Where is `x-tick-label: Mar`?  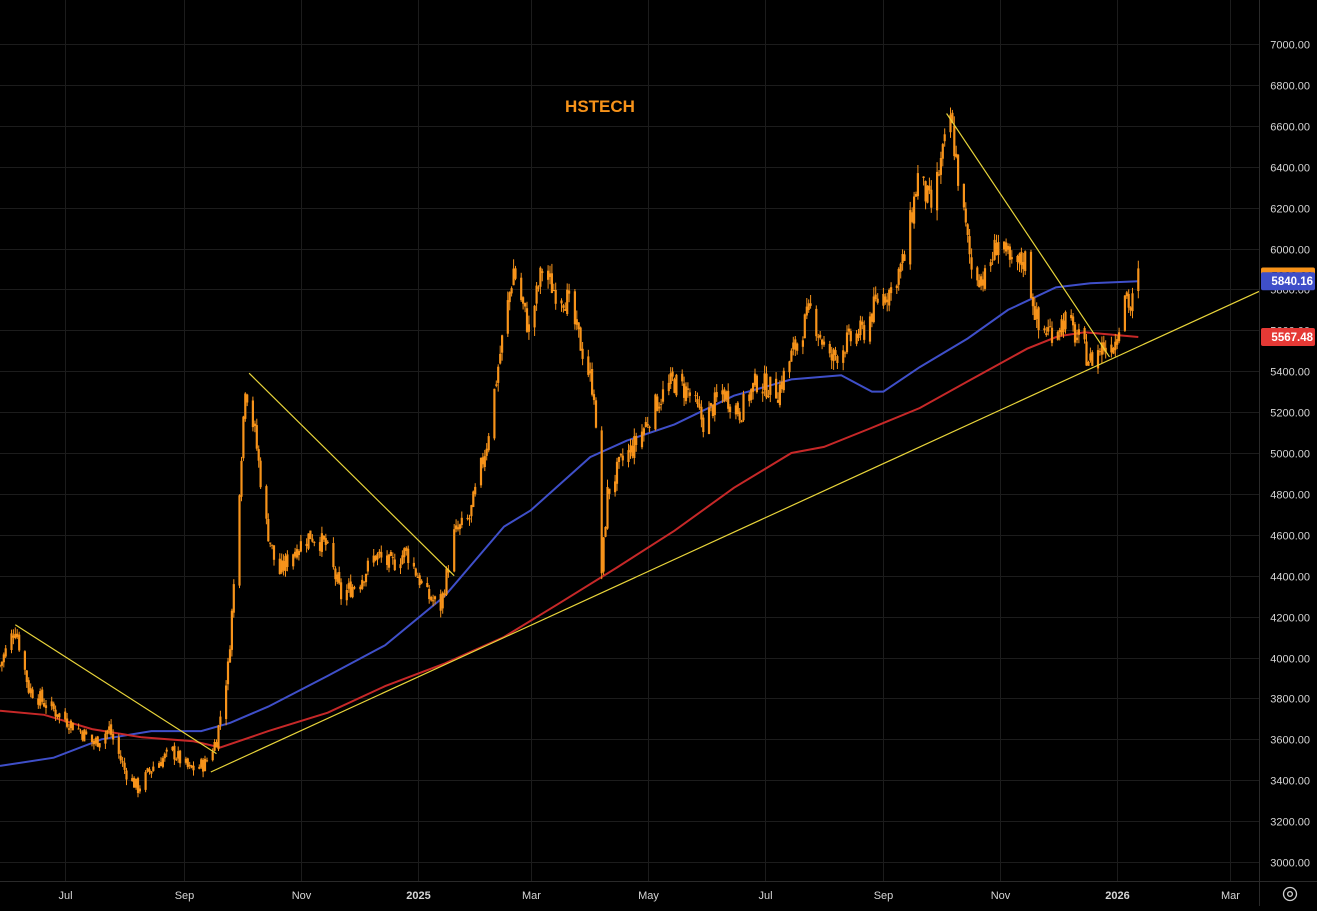 x-tick-label: Mar is located at coordinates (1230, 896).